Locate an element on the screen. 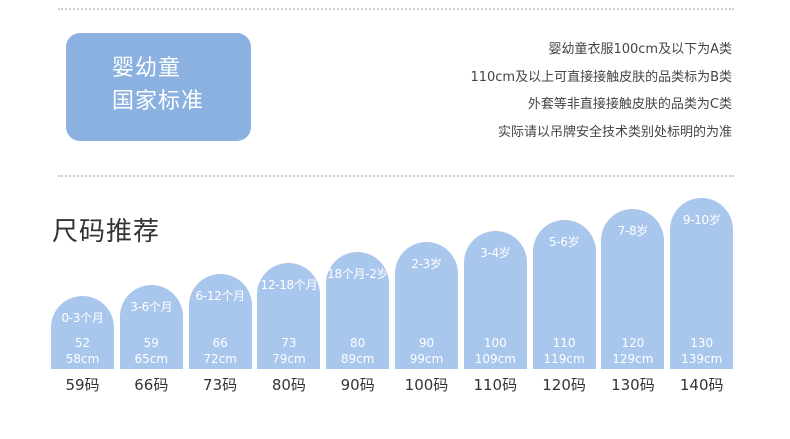  size-age: 7-8岁 is located at coordinates (633, 230).